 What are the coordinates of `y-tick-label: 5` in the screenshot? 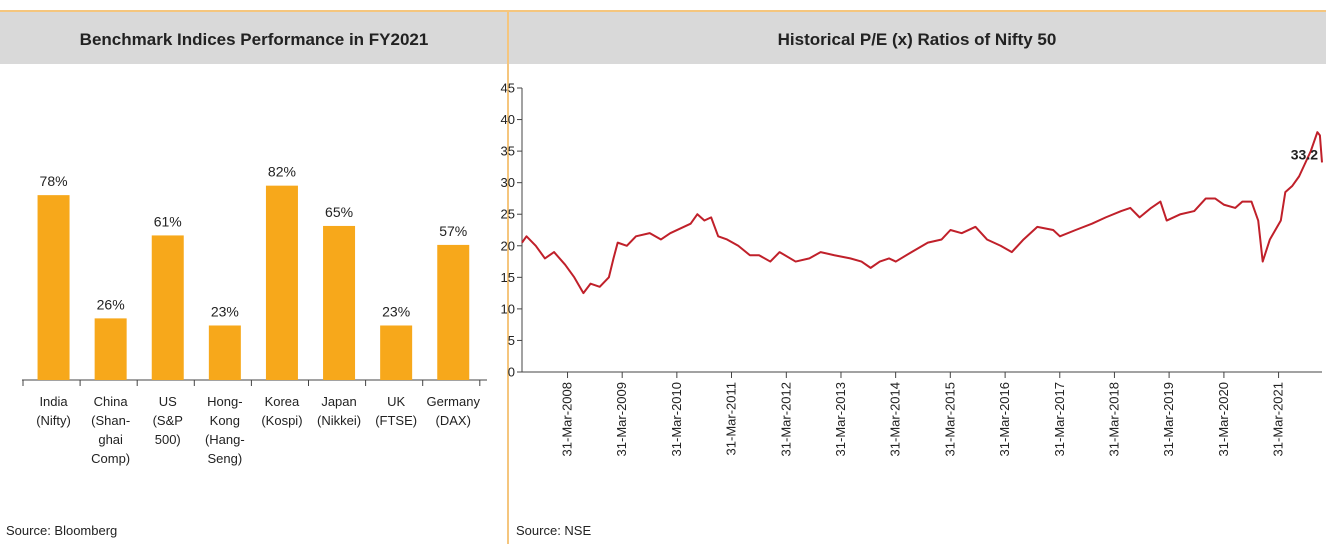 It's located at (511, 340).